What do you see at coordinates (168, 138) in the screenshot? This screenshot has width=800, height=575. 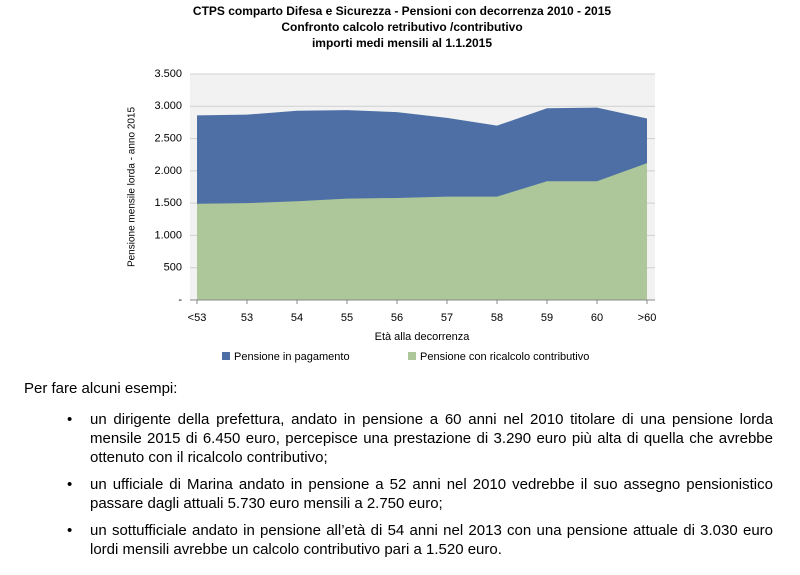 I see `y-tick-label: 2.500` at bounding box center [168, 138].